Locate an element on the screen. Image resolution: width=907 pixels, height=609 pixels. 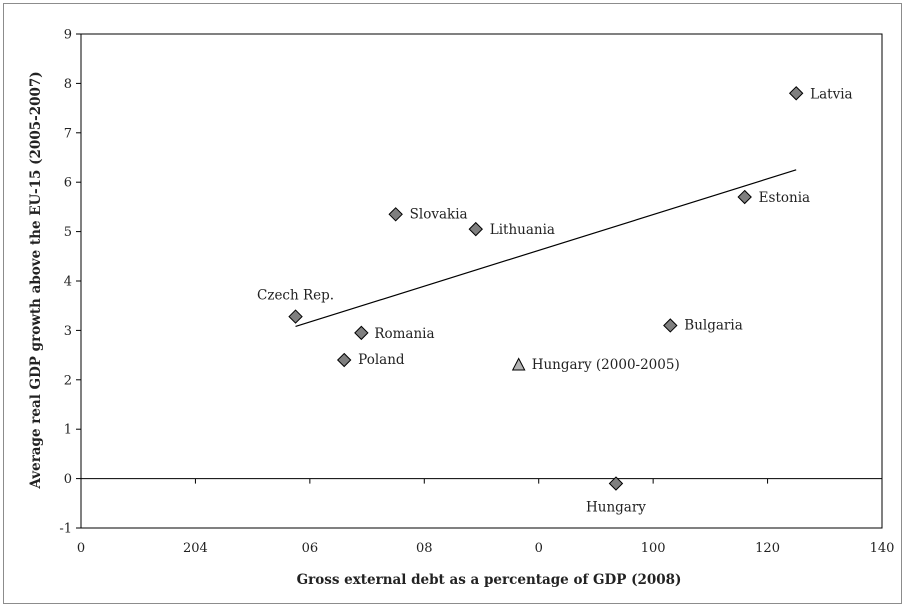
label-czech-rep: Czech Rep. is located at coordinates (295, 296).